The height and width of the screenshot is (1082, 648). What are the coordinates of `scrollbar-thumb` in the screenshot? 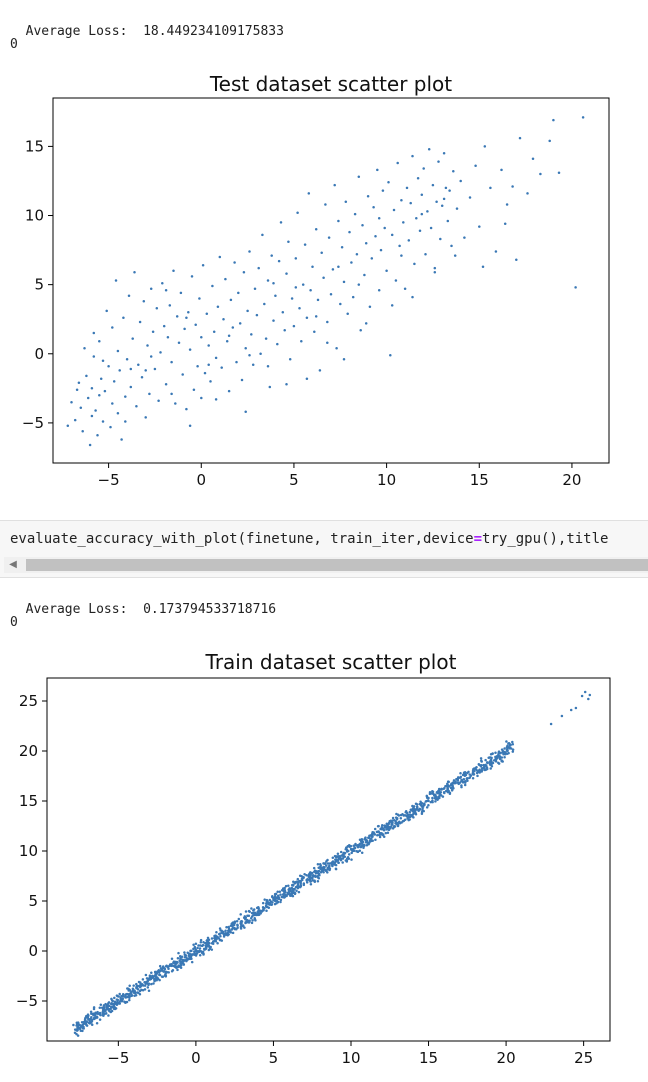 It's located at (337, 565).